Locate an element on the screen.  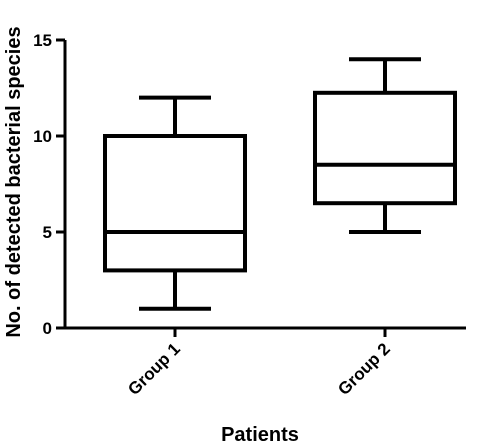
y-axis: 0 5 10 15 is located at coordinates (50, 184).